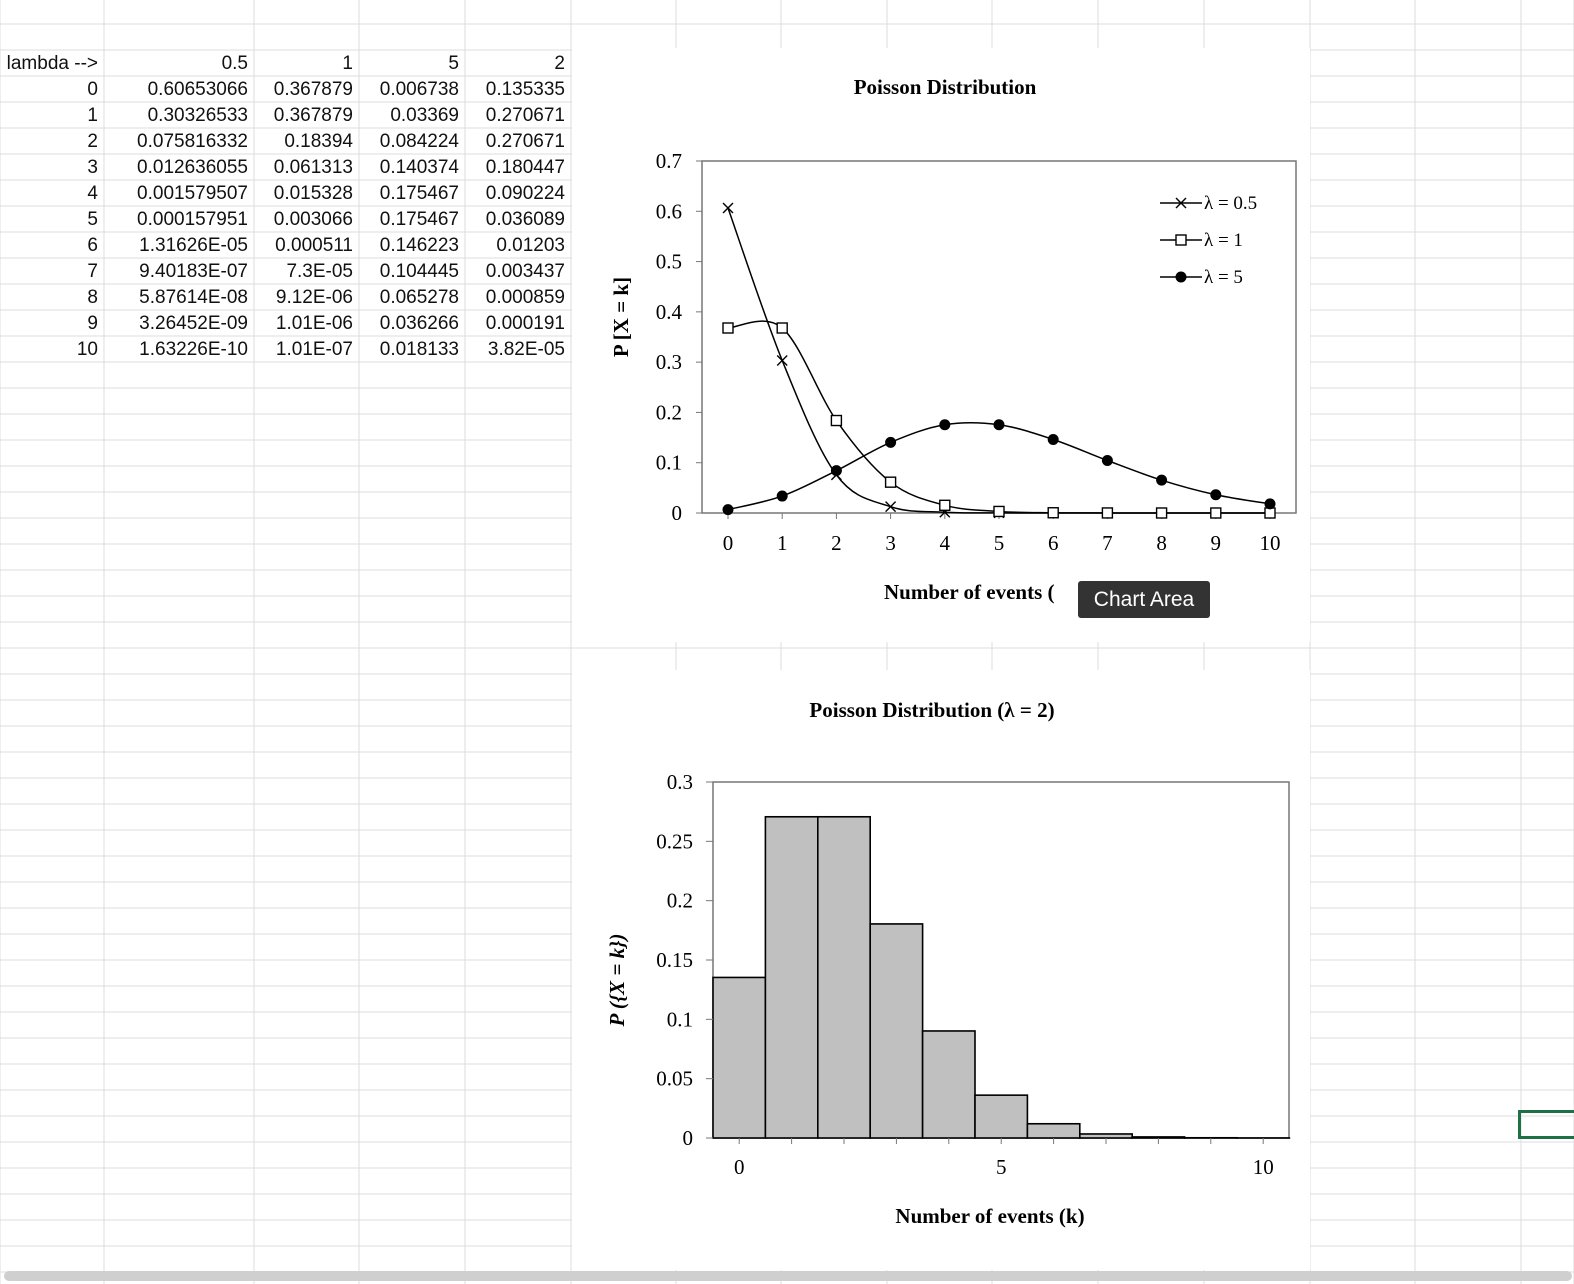  What do you see at coordinates (92, 271) in the screenshot?
I see `k-cell: 7` at bounding box center [92, 271].